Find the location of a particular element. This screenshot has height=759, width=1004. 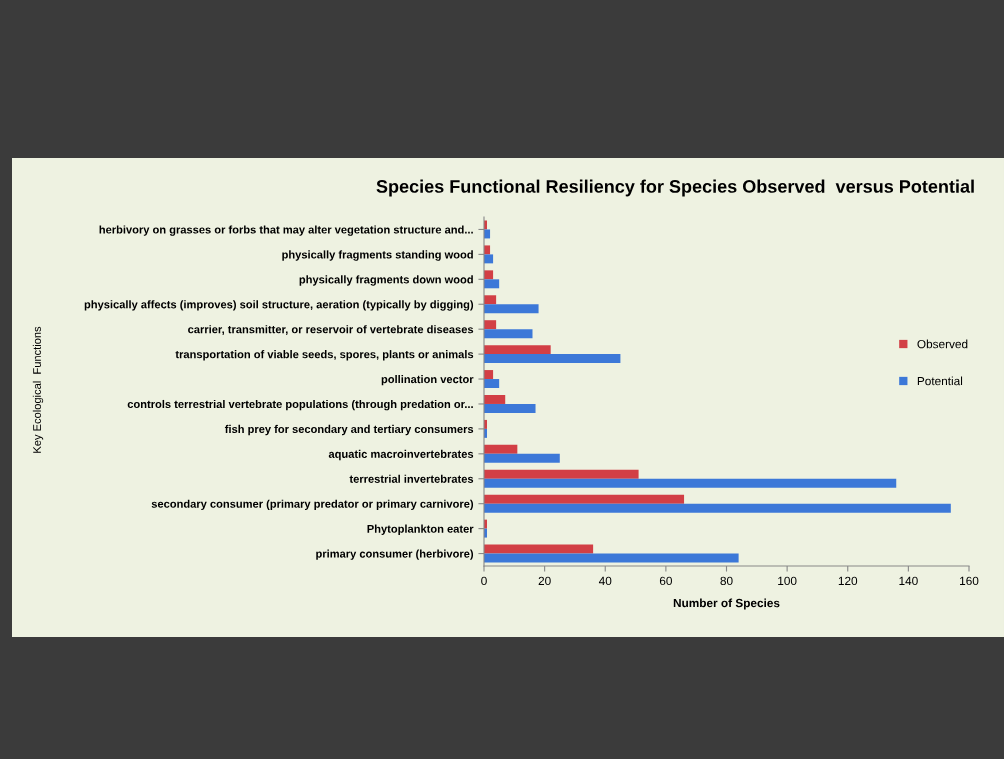

y-tick-label: fish prey for secondary and tertiary consumers is located at coordinates (349, 430).